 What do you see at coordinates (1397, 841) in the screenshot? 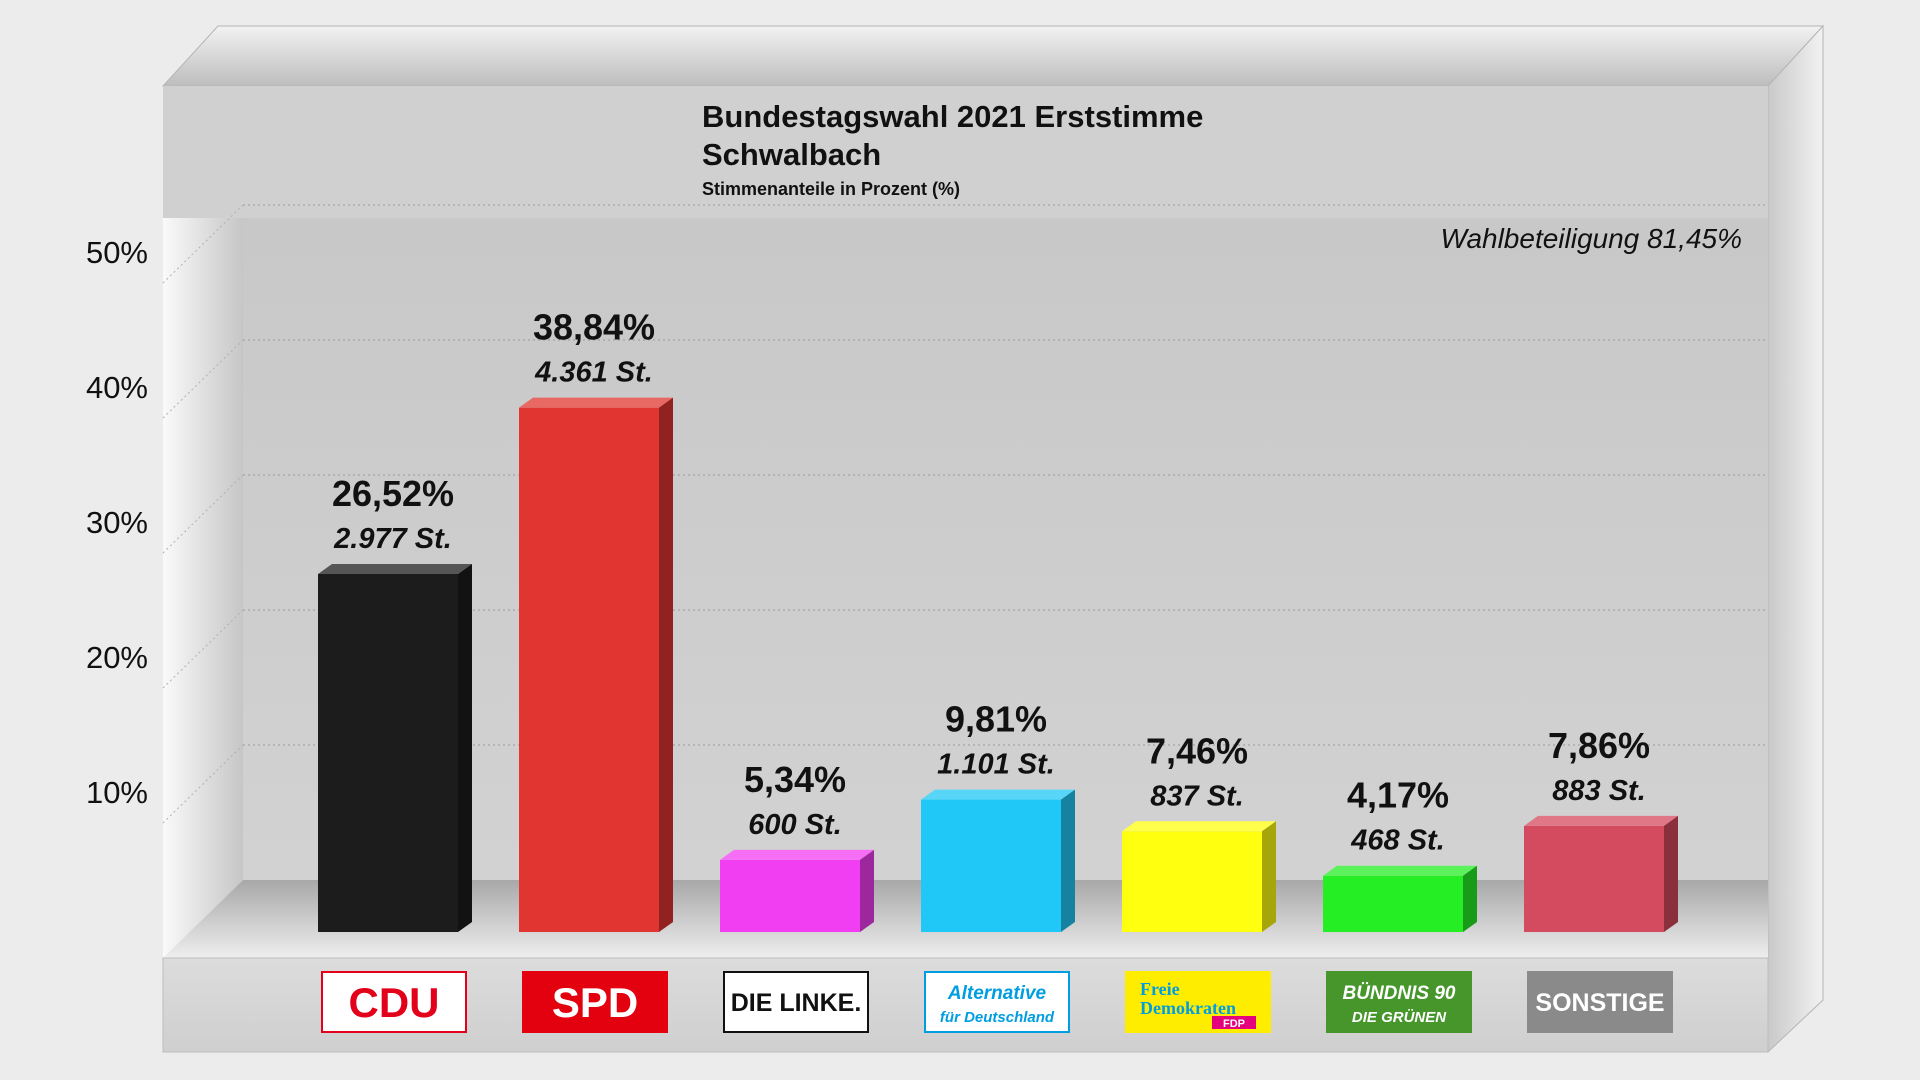
I see `bar-votes-label: 468 St.` at bounding box center [1397, 841].